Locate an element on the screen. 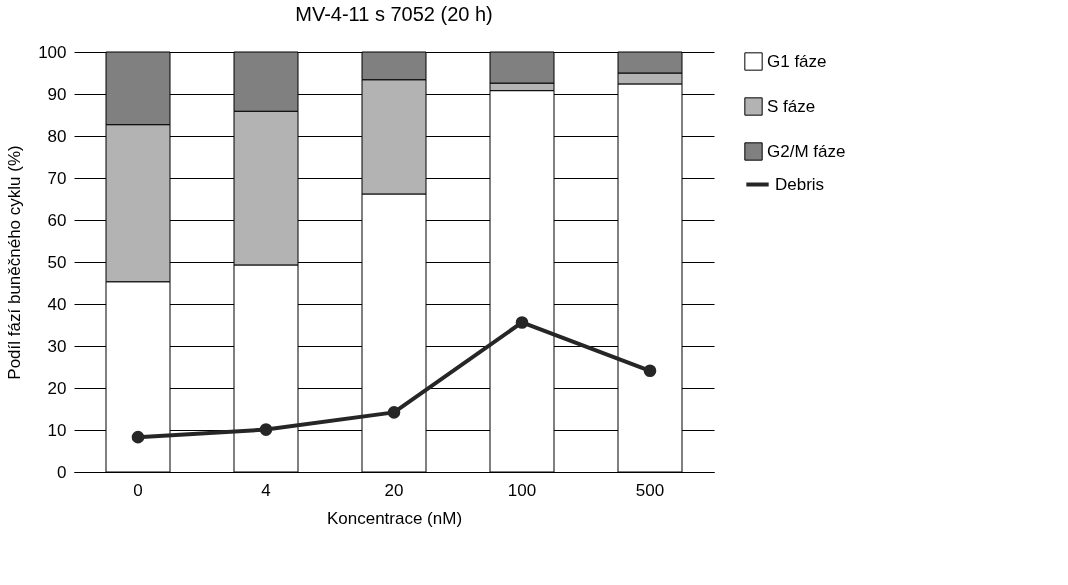 This screenshot has height=585, width=1068. y-tick-label: 30 is located at coordinates (57, 346).